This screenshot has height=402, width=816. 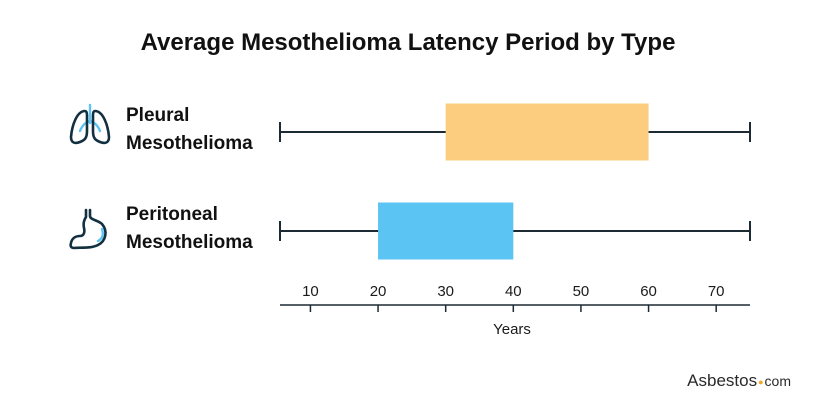 I want to click on brand-name: Asbestos, so click(x=722, y=380).